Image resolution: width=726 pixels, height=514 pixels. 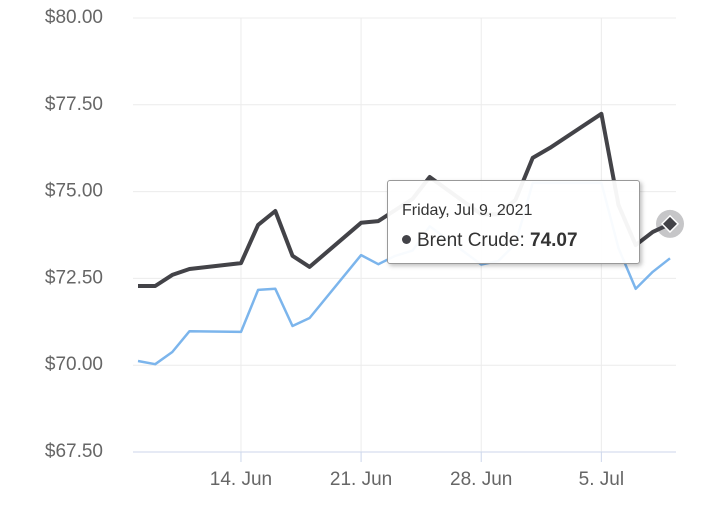 What do you see at coordinates (74, 104) in the screenshot?
I see `y-tick-label: $77.50` at bounding box center [74, 104].